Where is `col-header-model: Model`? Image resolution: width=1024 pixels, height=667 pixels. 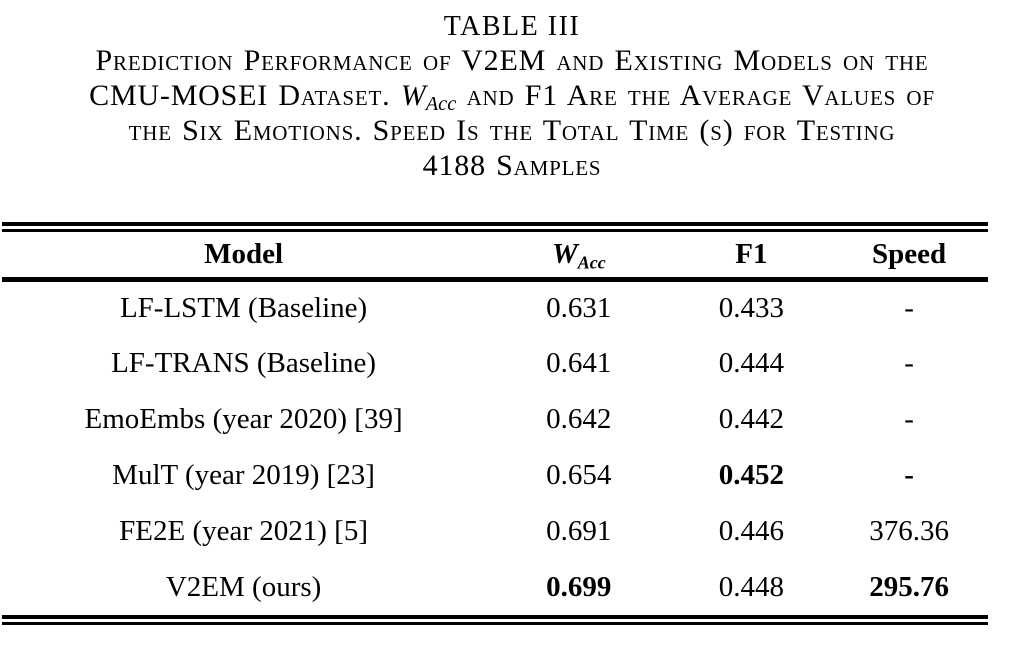 col-header-model: Model is located at coordinates (244, 253).